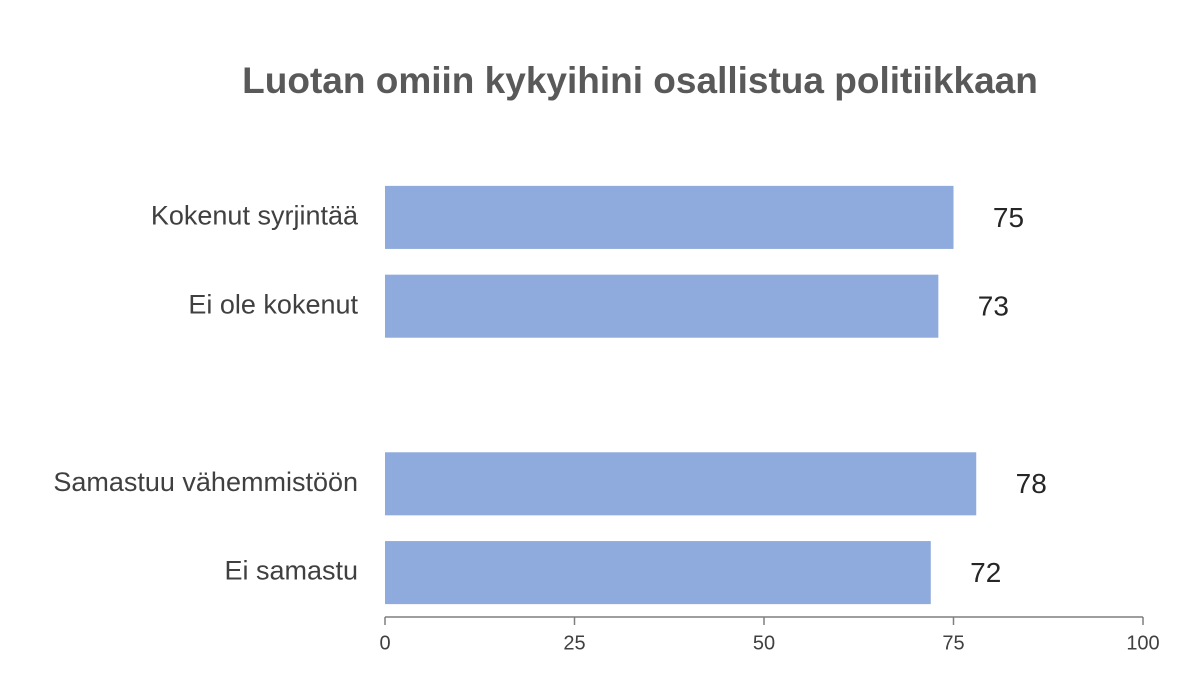 The width and height of the screenshot is (1200, 680). What do you see at coordinates (985, 572) in the screenshot?
I see `value-label: 72` at bounding box center [985, 572].